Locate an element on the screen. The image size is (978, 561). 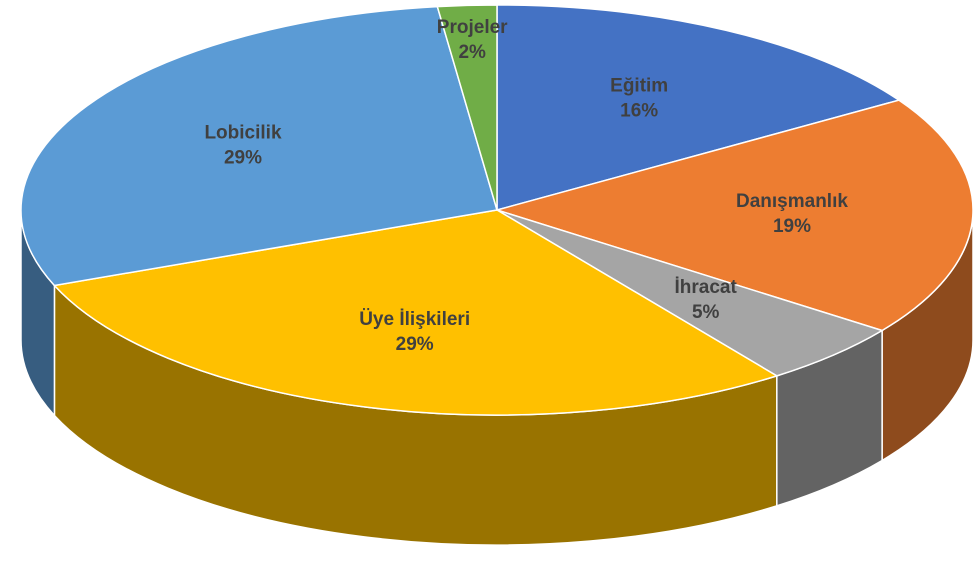
slice-name: Projeler is located at coordinates (472, 27).